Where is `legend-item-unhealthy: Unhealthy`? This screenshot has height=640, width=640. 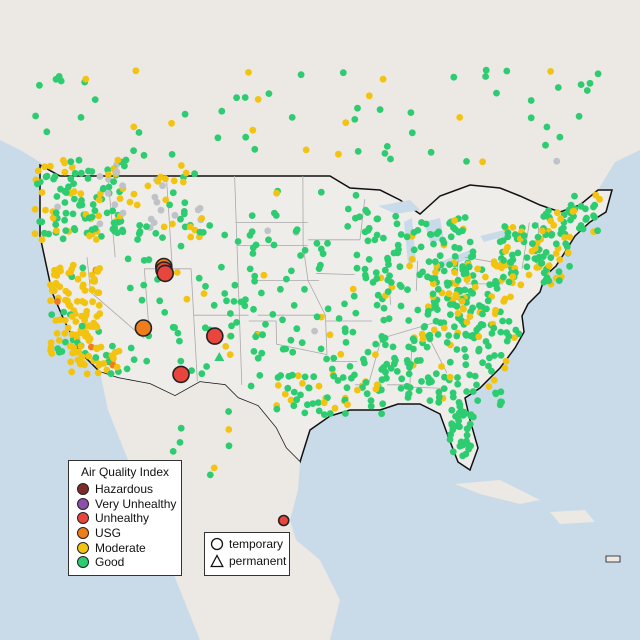
legend-item-unhealthy: Unhealthy is located at coordinates (125, 518).